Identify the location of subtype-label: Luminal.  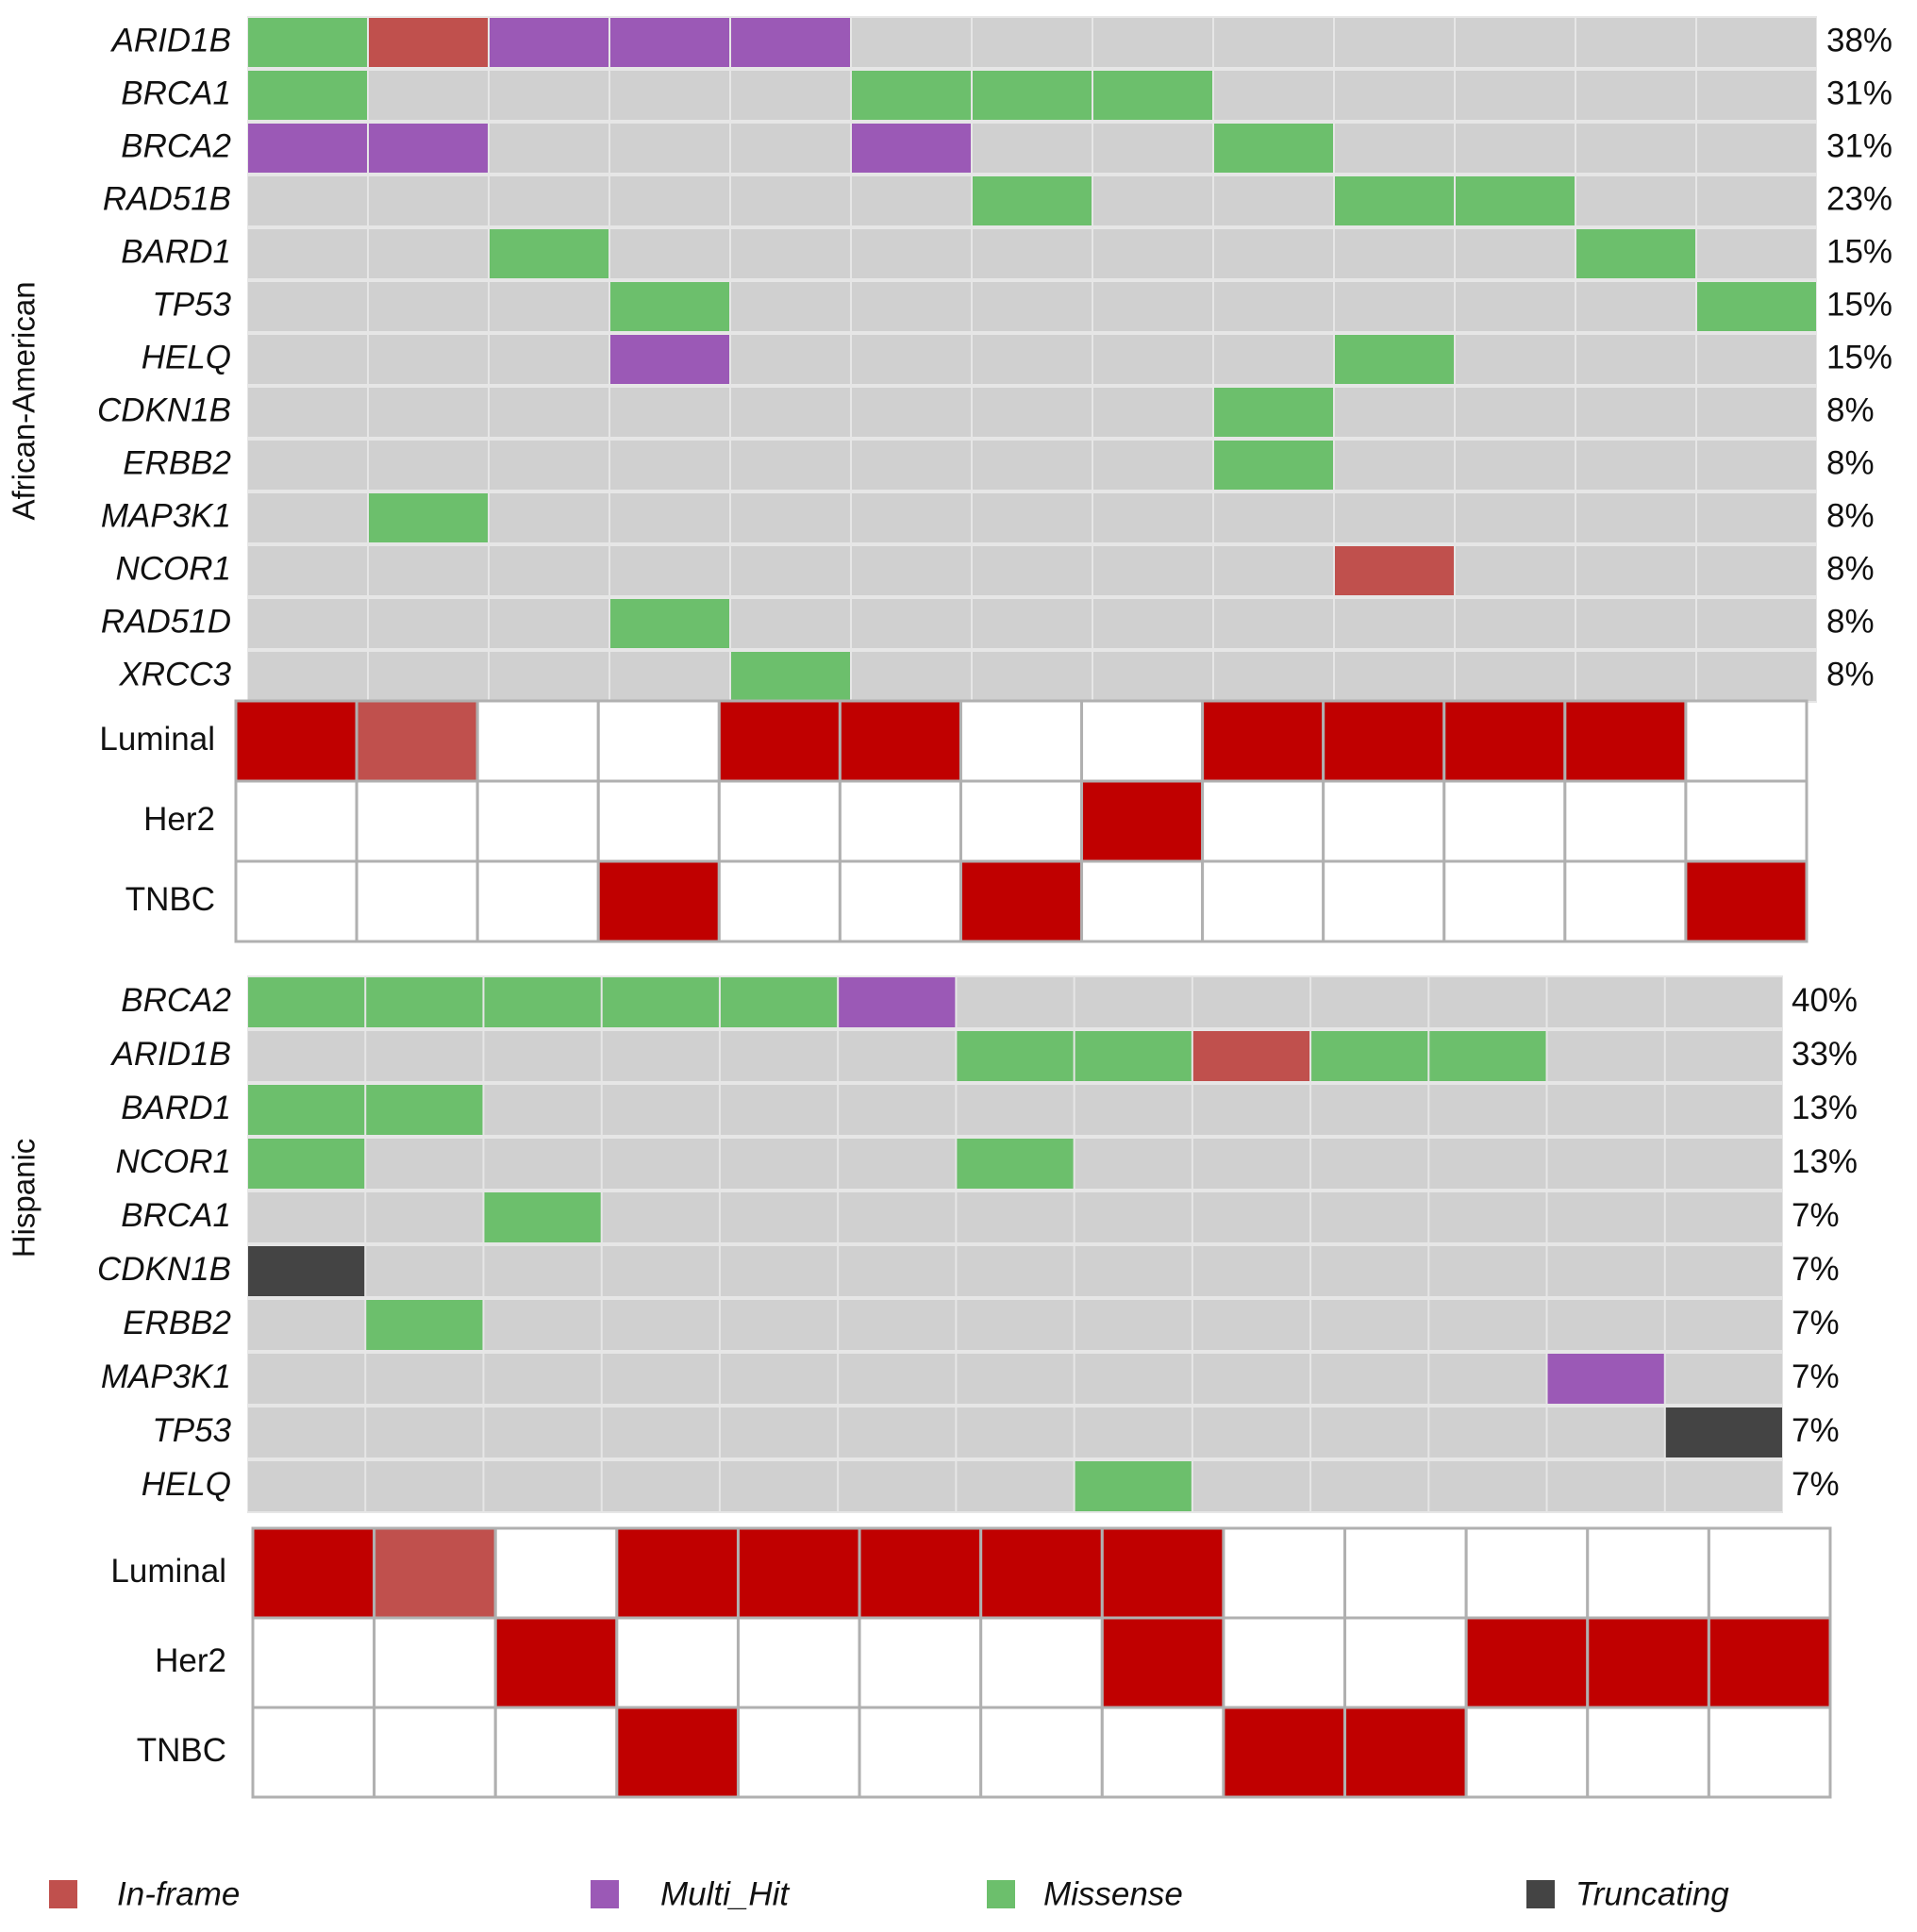
(168, 1572).